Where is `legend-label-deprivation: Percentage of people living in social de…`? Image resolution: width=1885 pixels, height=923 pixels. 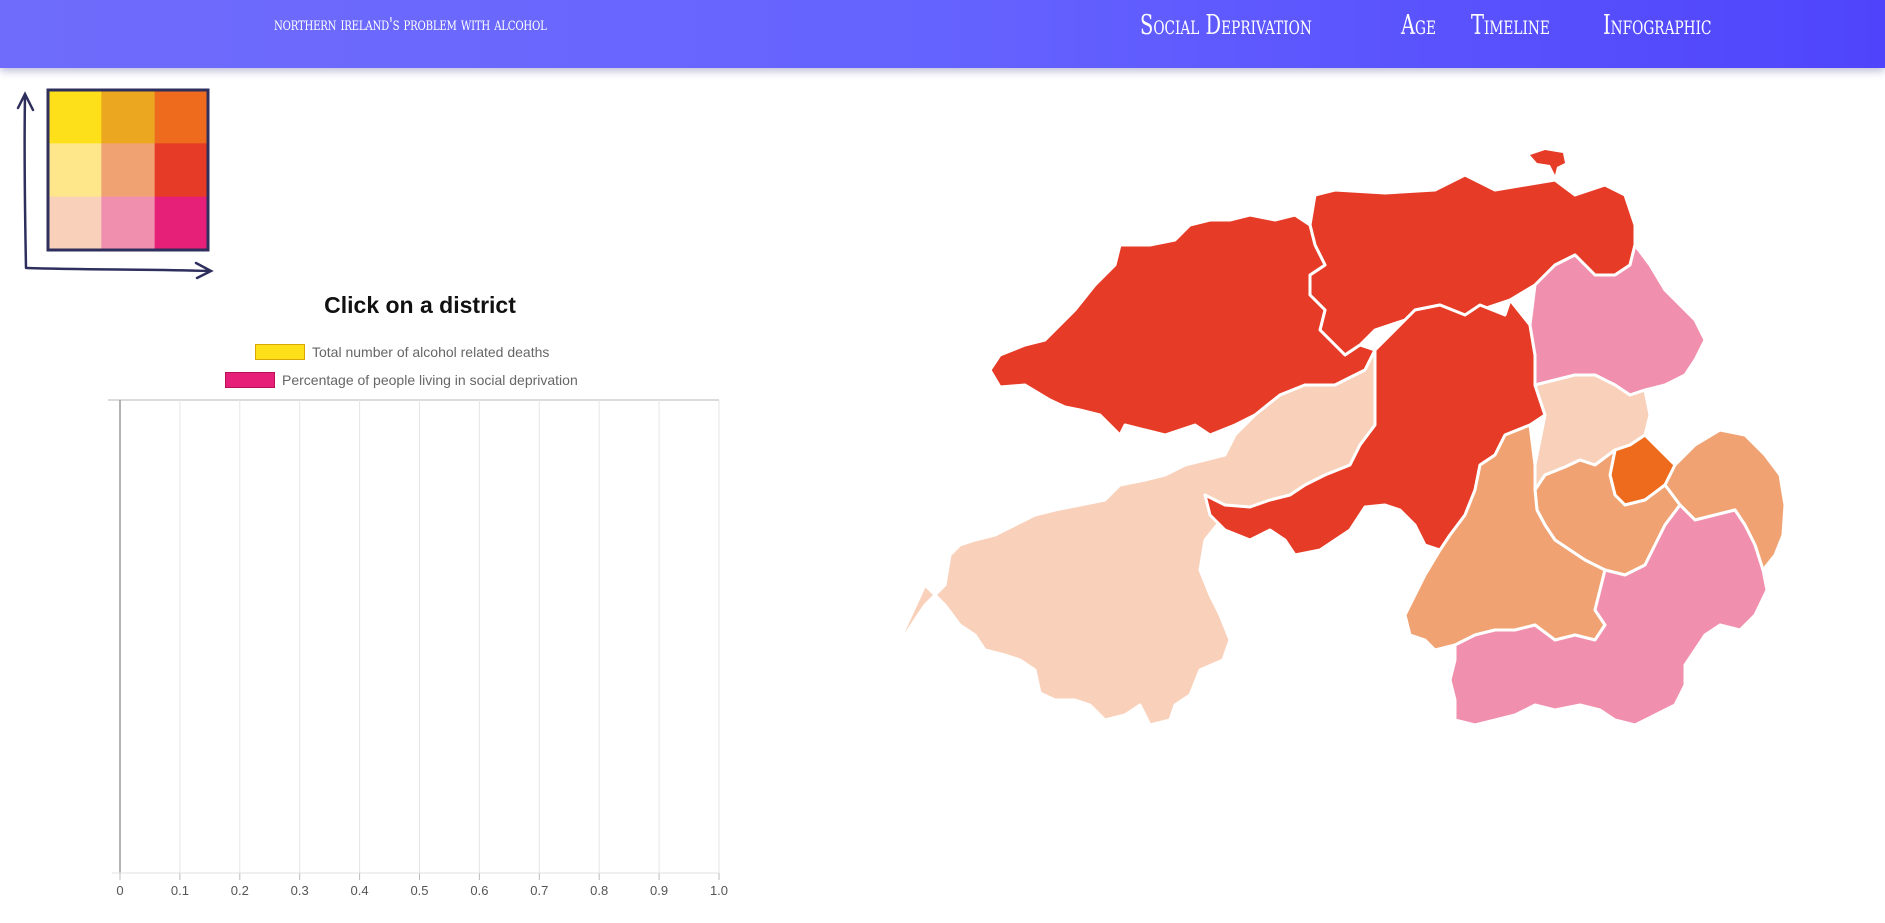
legend-label-deprivation: Percentage of people living in social de… is located at coordinates (430, 380).